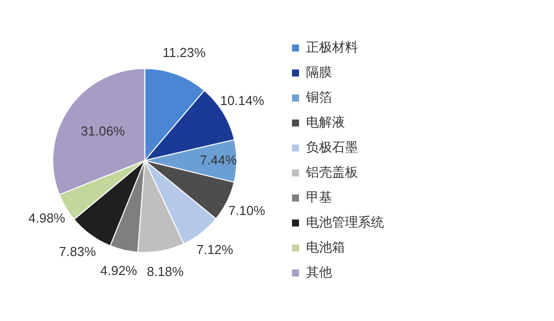 Image resolution: width=554 pixels, height=321 pixels. Describe the element at coordinates (345, 222) in the screenshot. I see `legend-label: 电池管理系统` at that location.